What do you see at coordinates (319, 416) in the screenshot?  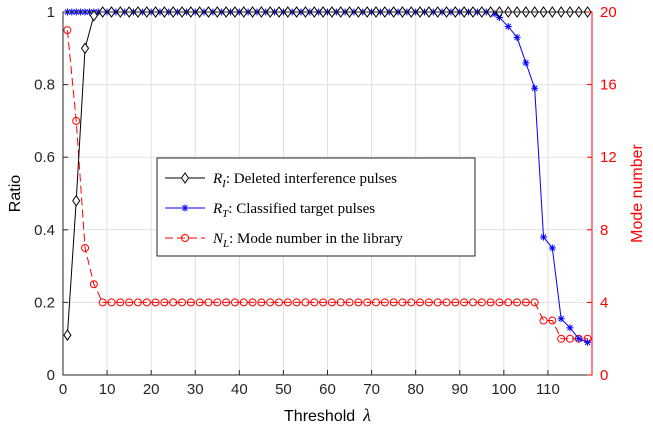 I see `x-axis-title-text: Threshold` at bounding box center [319, 416].